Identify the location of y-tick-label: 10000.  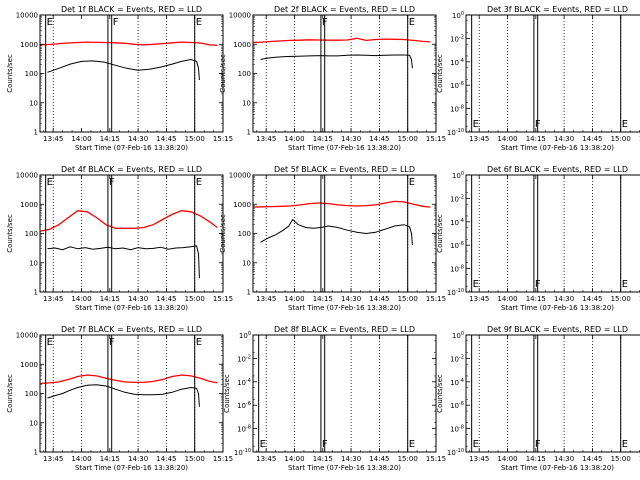
(240, 16).